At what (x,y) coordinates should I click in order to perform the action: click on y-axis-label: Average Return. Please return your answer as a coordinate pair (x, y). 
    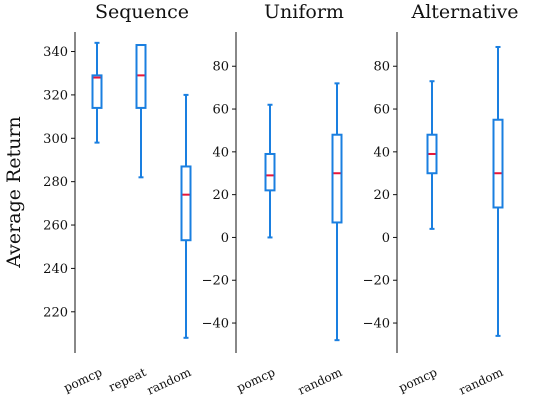
    Looking at the image, I should click on (14, 192).